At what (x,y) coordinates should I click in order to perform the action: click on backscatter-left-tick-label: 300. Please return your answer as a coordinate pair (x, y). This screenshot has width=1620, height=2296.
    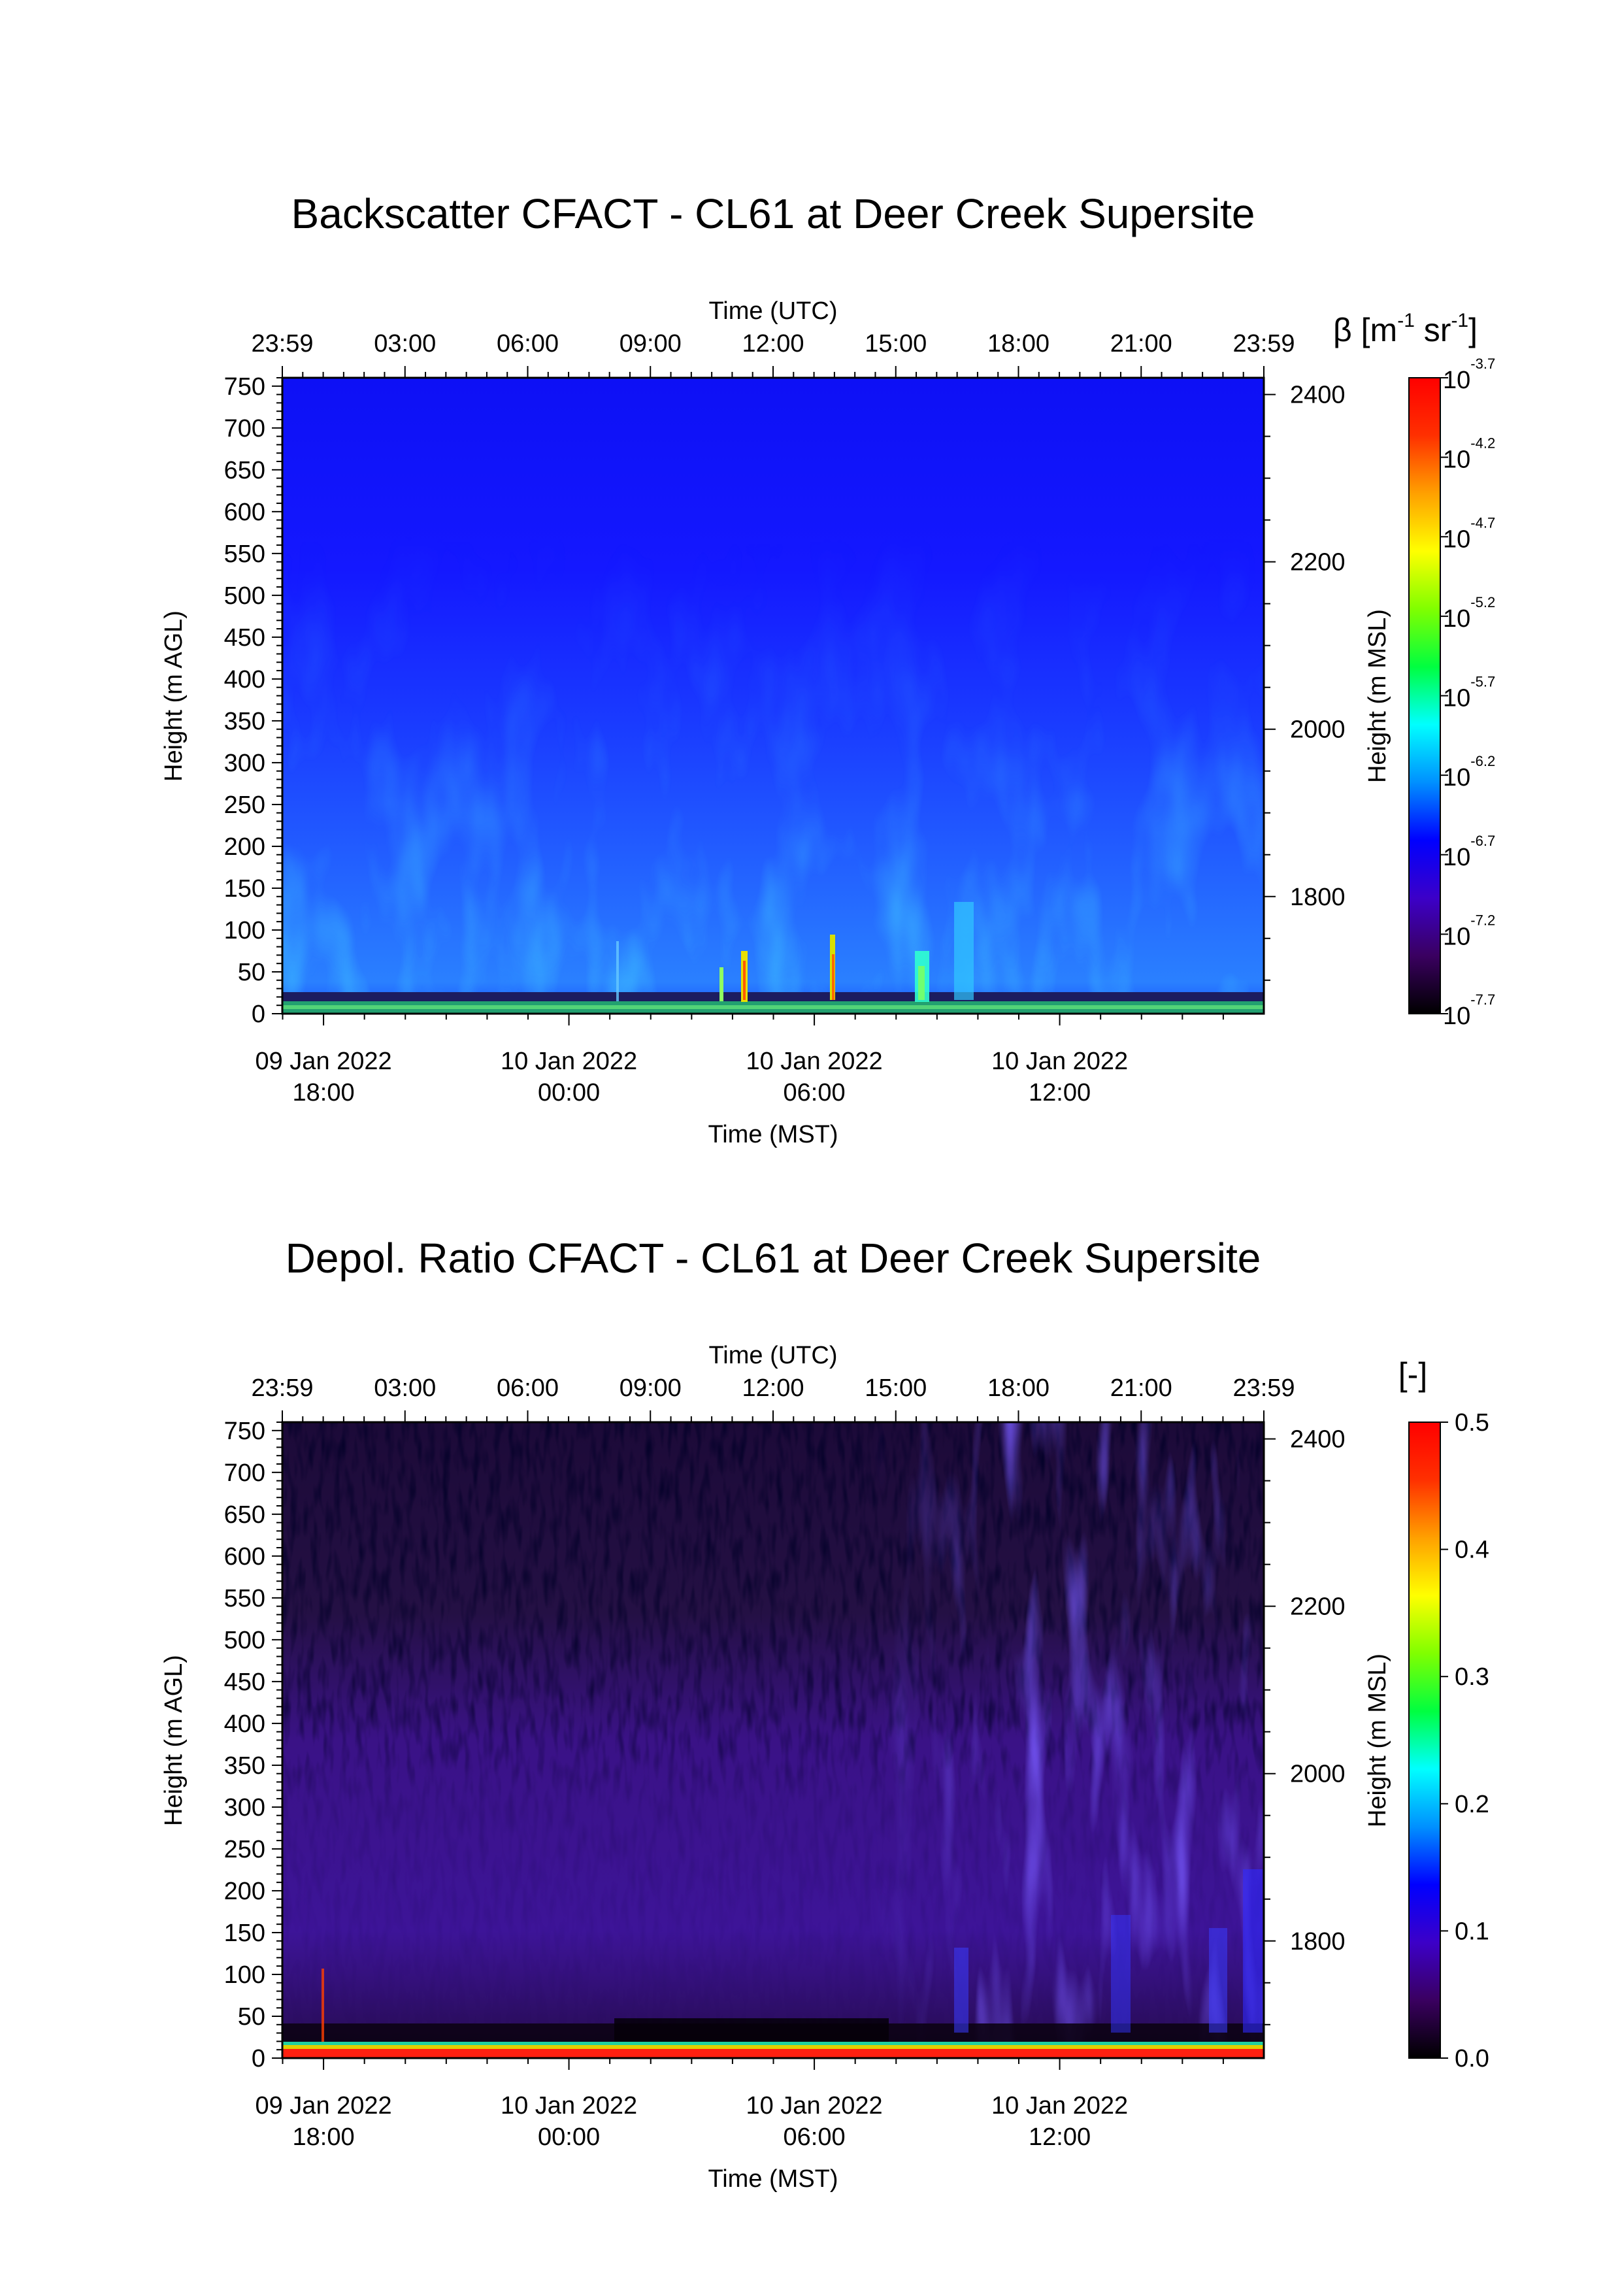
    Looking at the image, I should click on (245, 763).